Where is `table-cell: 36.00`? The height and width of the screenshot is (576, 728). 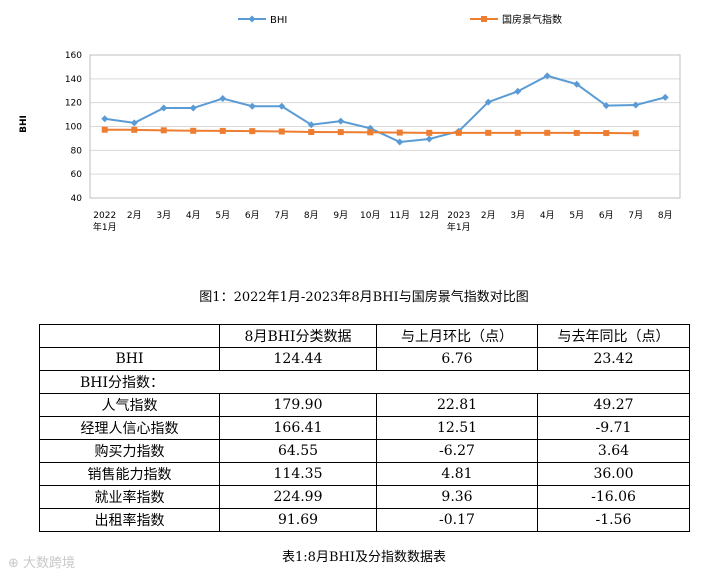 table-cell: 36.00 is located at coordinates (613, 474).